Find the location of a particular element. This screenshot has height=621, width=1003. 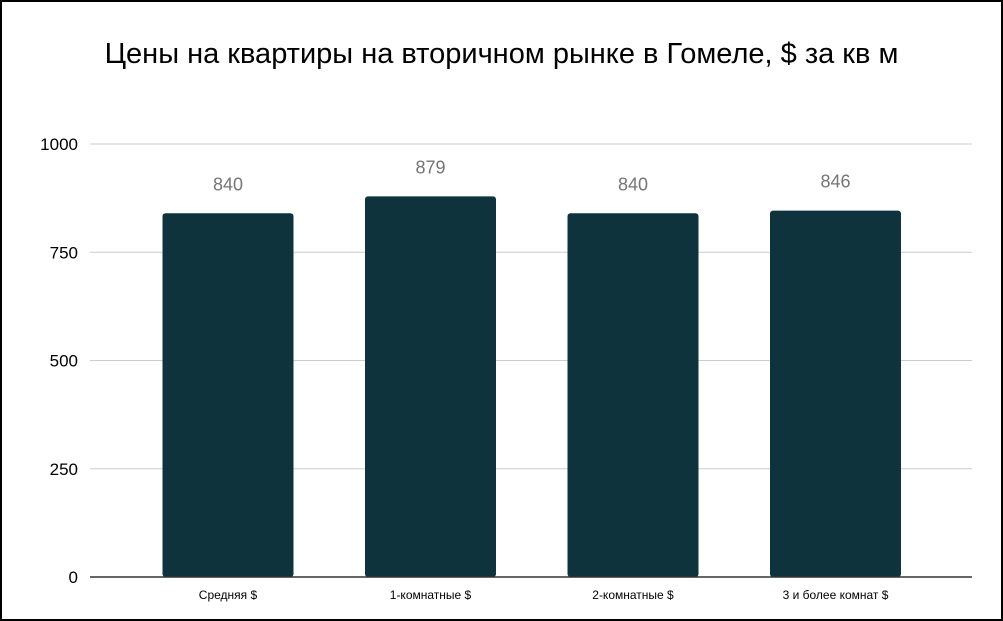

y-tick-label: 750 is located at coordinates (64, 252).